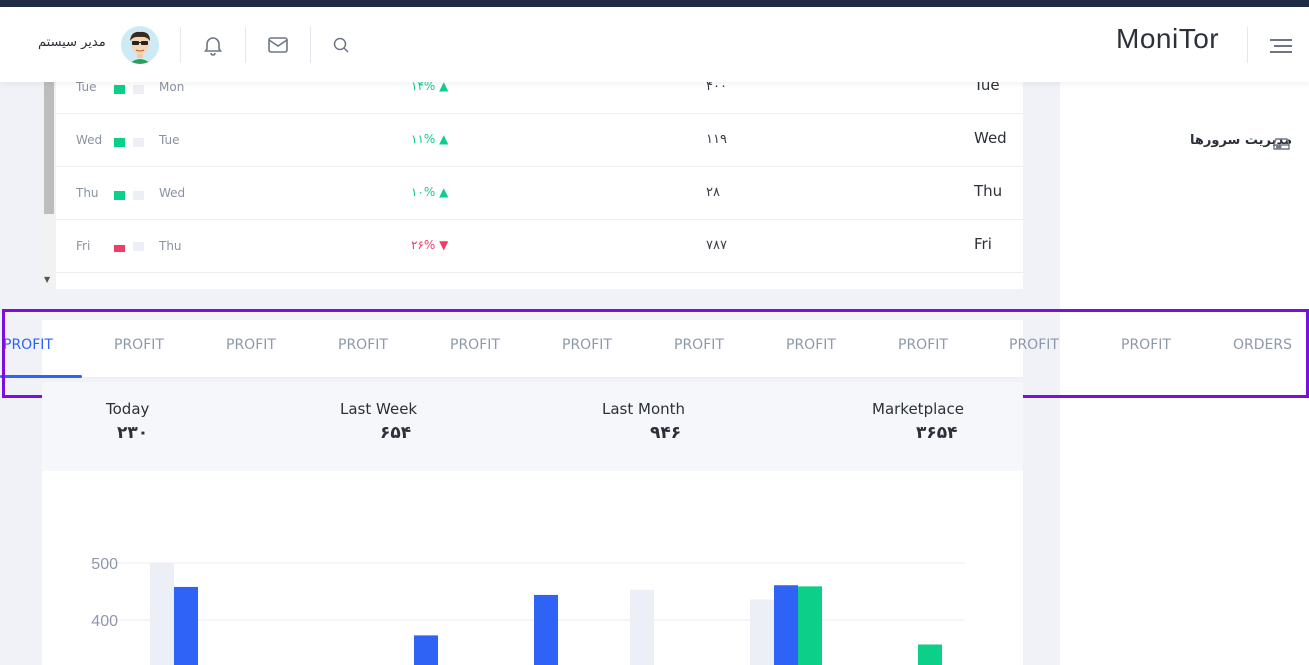 The height and width of the screenshot is (665, 1309). What do you see at coordinates (49, 148) in the screenshot?
I see `scrollbar-thumb` at bounding box center [49, 148].